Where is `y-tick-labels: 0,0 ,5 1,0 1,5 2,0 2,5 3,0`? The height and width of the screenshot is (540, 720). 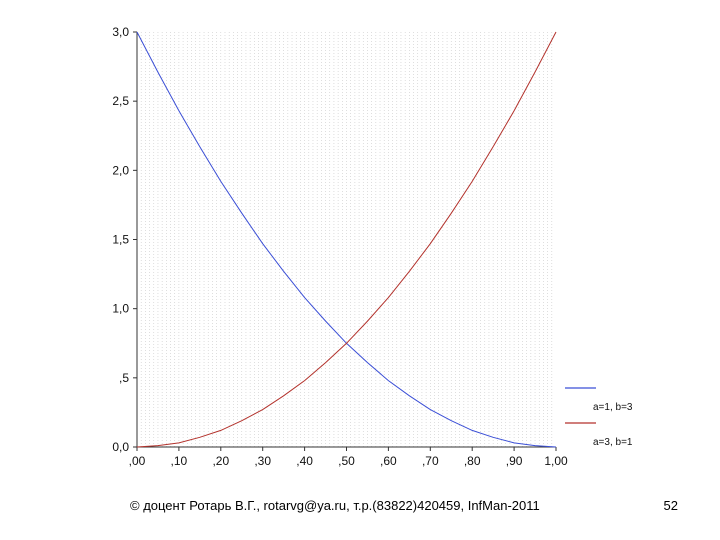
y-tick-labels: 0,0 ,5 1,0 1,5 2,0 2,5 3,0 is located at coordinates (120, 239).